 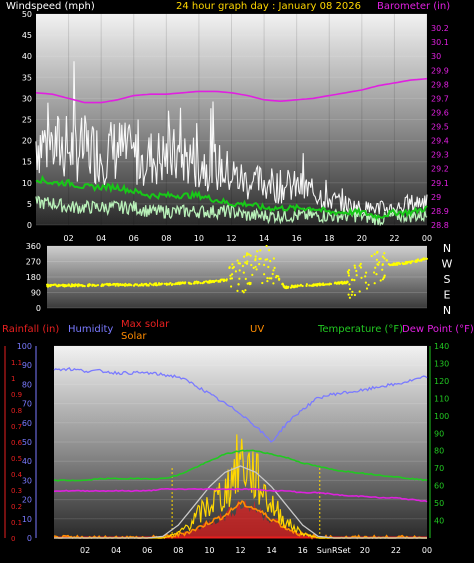 What do you see at coordinates (396, 550) in the screenshot?
I see `weather-x-tick-label: 22` at bounding box center [396, 550].